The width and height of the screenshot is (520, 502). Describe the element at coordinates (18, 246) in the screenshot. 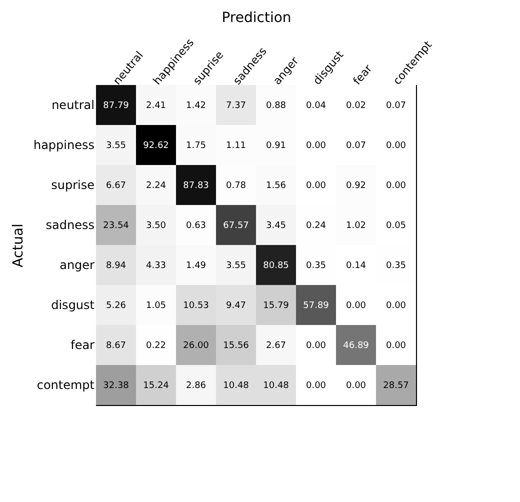

I see `y-axis-title: Actual` at that location.